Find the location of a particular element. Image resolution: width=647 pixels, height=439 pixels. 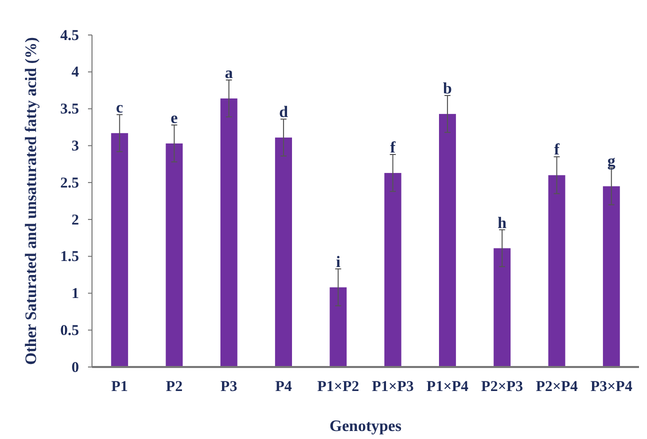

y-tick-label: 4 is located at coordinates (76, 72).